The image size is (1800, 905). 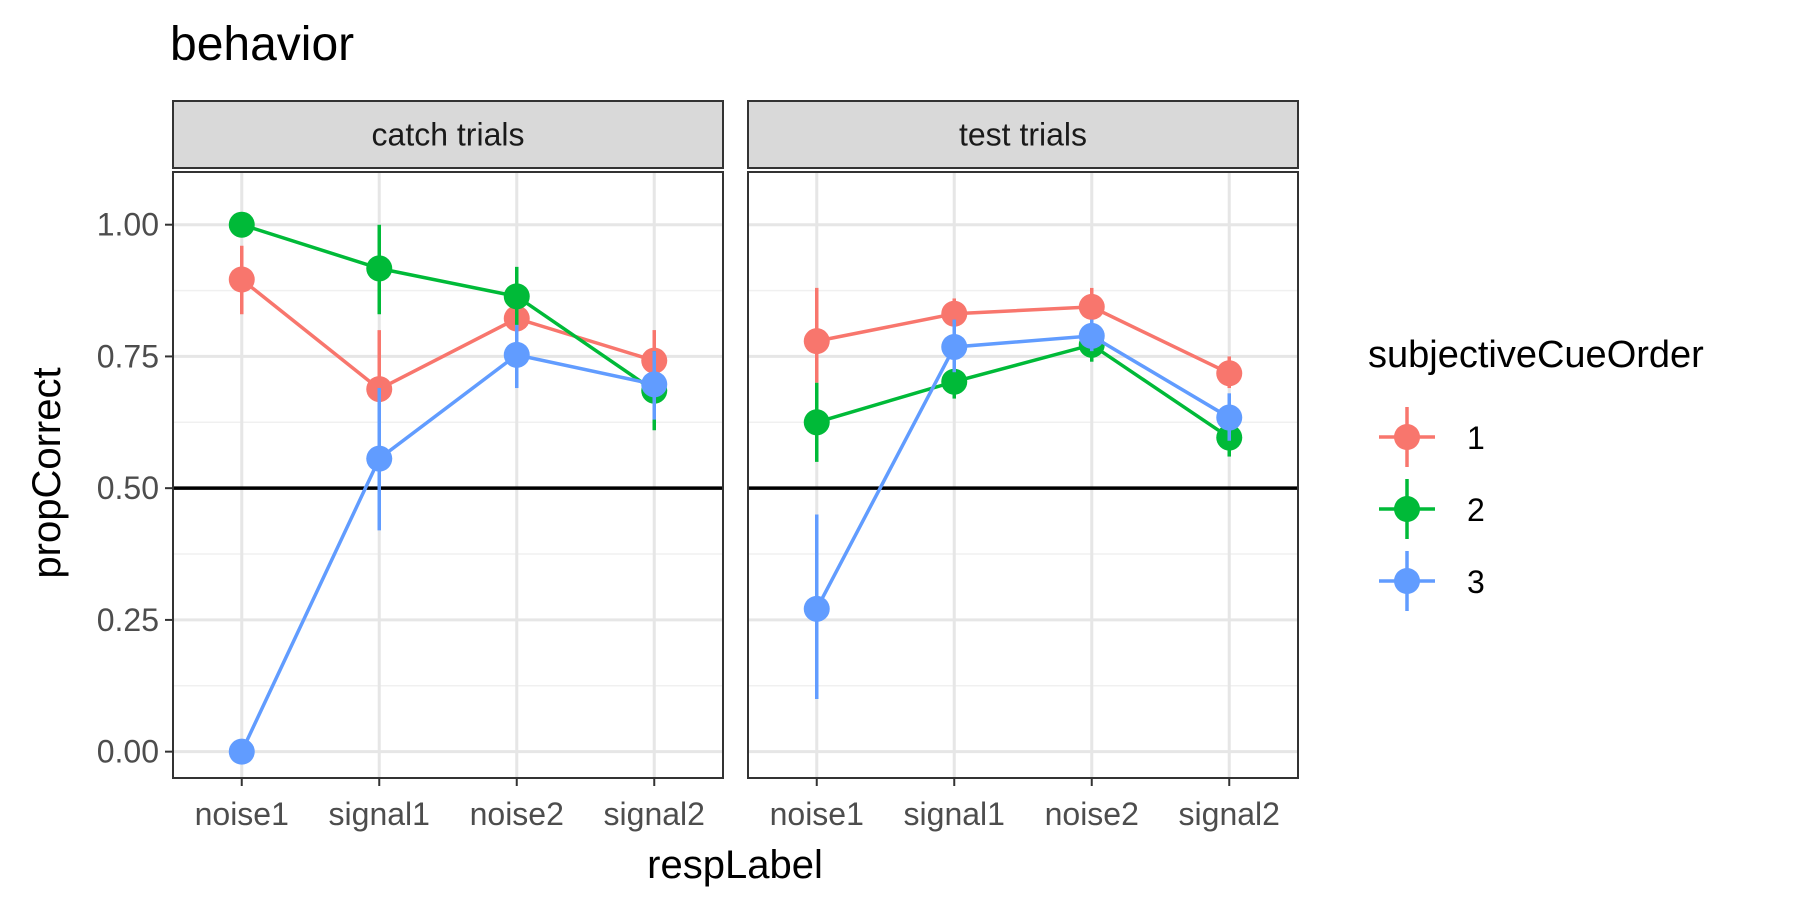 What do you see at coordinates (128, 752) in the screenshot?
I see `y-tick-label: 0.00` at bounding box center [128, 752].